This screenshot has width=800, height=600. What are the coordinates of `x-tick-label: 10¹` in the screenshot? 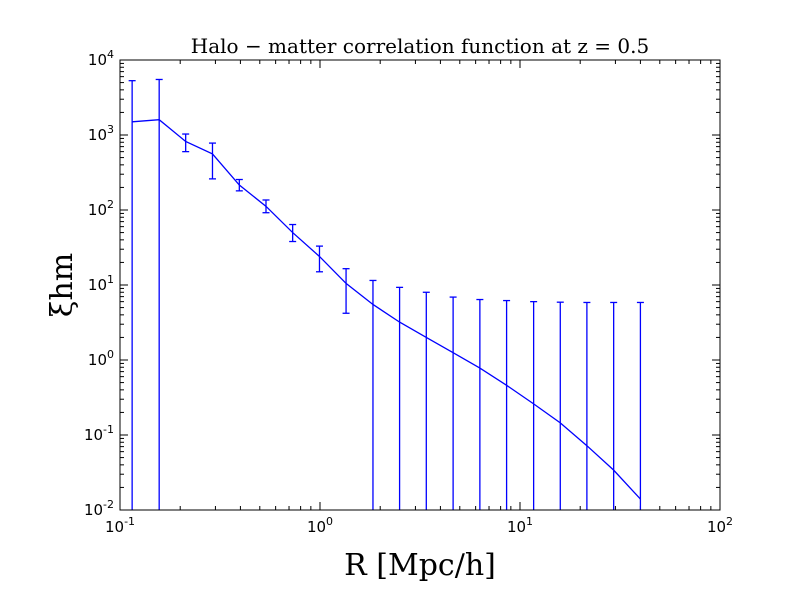 It's located at (520, 525).